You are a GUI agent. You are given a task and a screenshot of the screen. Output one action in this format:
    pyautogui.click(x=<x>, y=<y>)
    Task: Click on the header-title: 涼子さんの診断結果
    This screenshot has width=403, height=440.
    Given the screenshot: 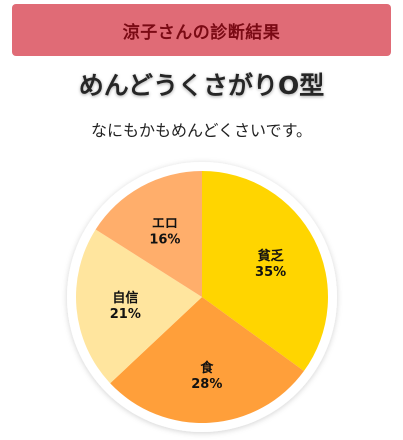 What is the action you would take?
    pyautogui.click(x=201, y=32)
    